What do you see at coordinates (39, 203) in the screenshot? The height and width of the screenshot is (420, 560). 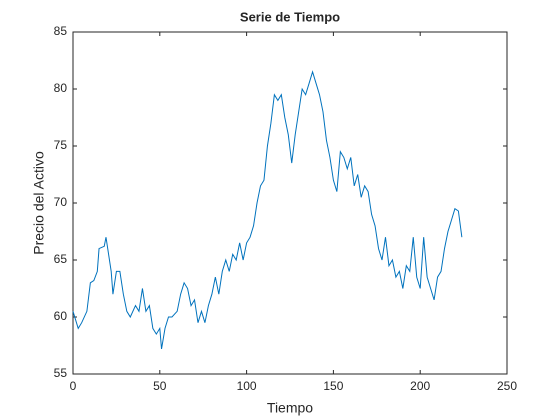 I see `y-axis-label: Precio del Activo` at bounding box center [39, 203].